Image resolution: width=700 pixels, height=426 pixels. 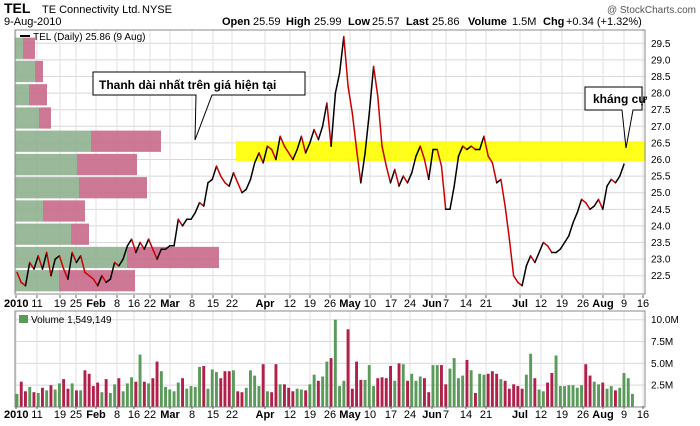 What do you see at coordinates (417, 22) in the screenshot?
I see `last-label: Last` at bounding box center [417, 22].